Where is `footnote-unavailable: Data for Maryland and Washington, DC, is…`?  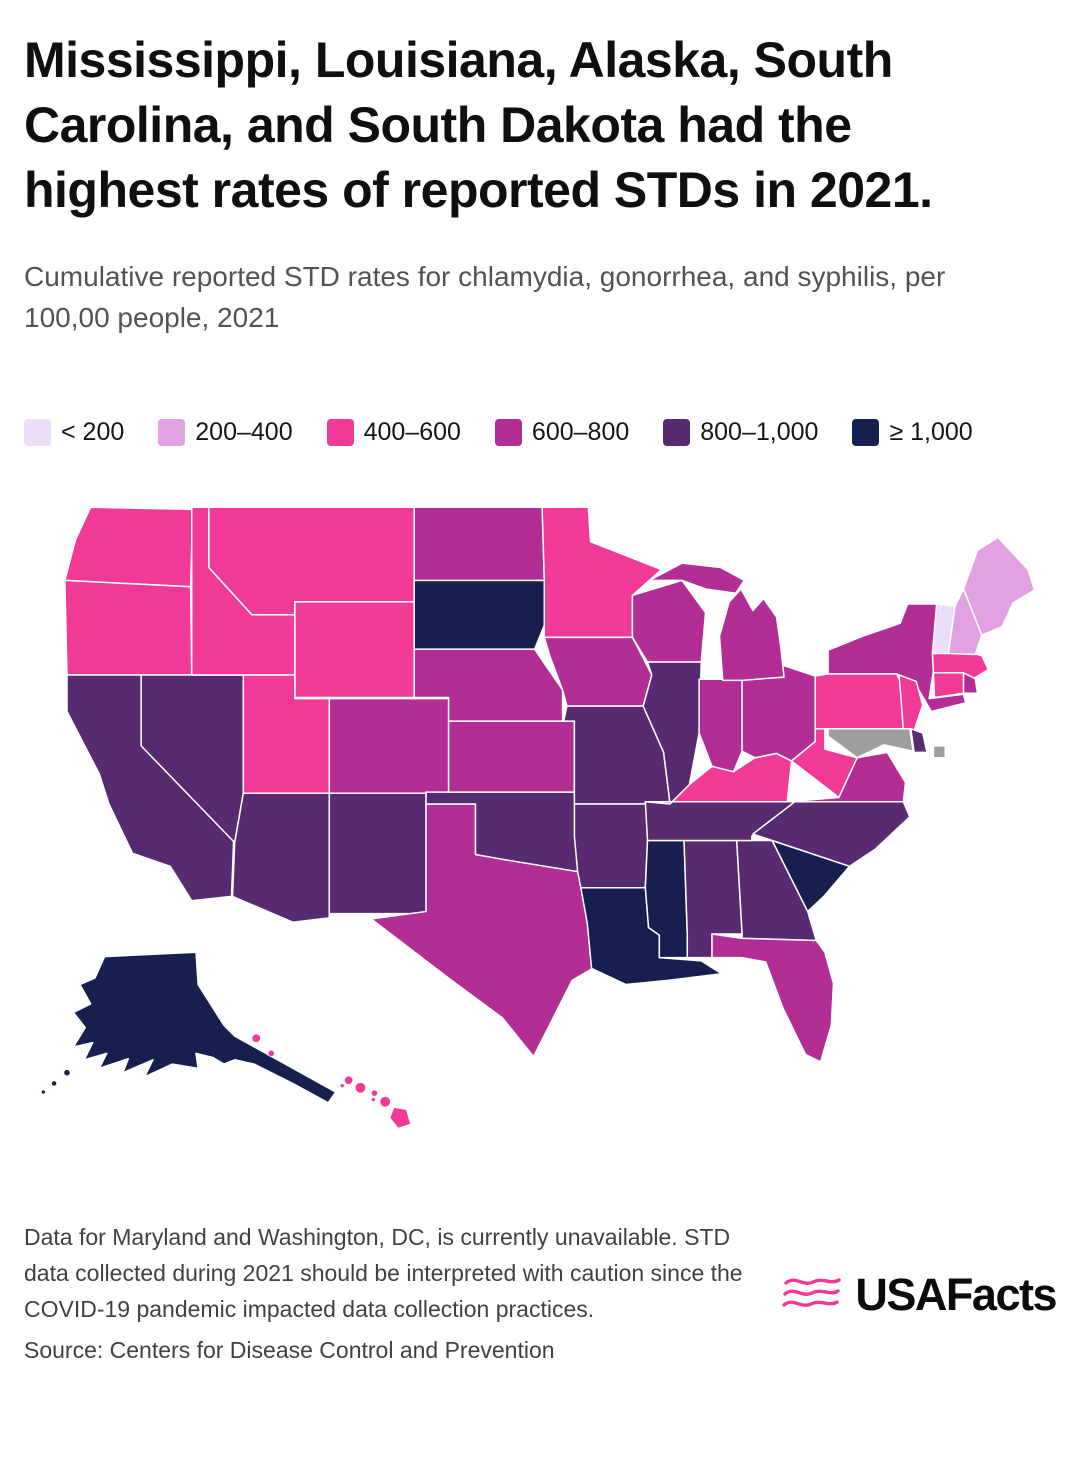
footnote-unavailable: Data for Maryland and Washington, DC, is… is located at coordinates (383, 1273).